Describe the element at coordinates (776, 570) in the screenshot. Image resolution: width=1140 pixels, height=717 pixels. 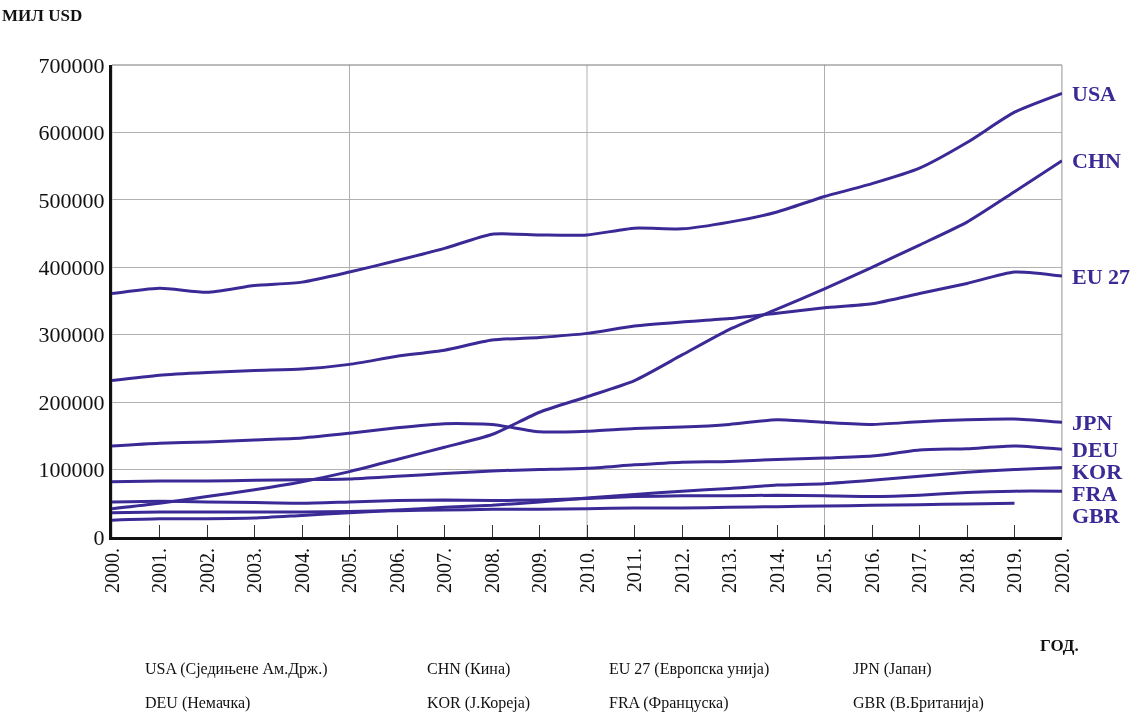
I see `x-tick-label: 2014.` at that location.